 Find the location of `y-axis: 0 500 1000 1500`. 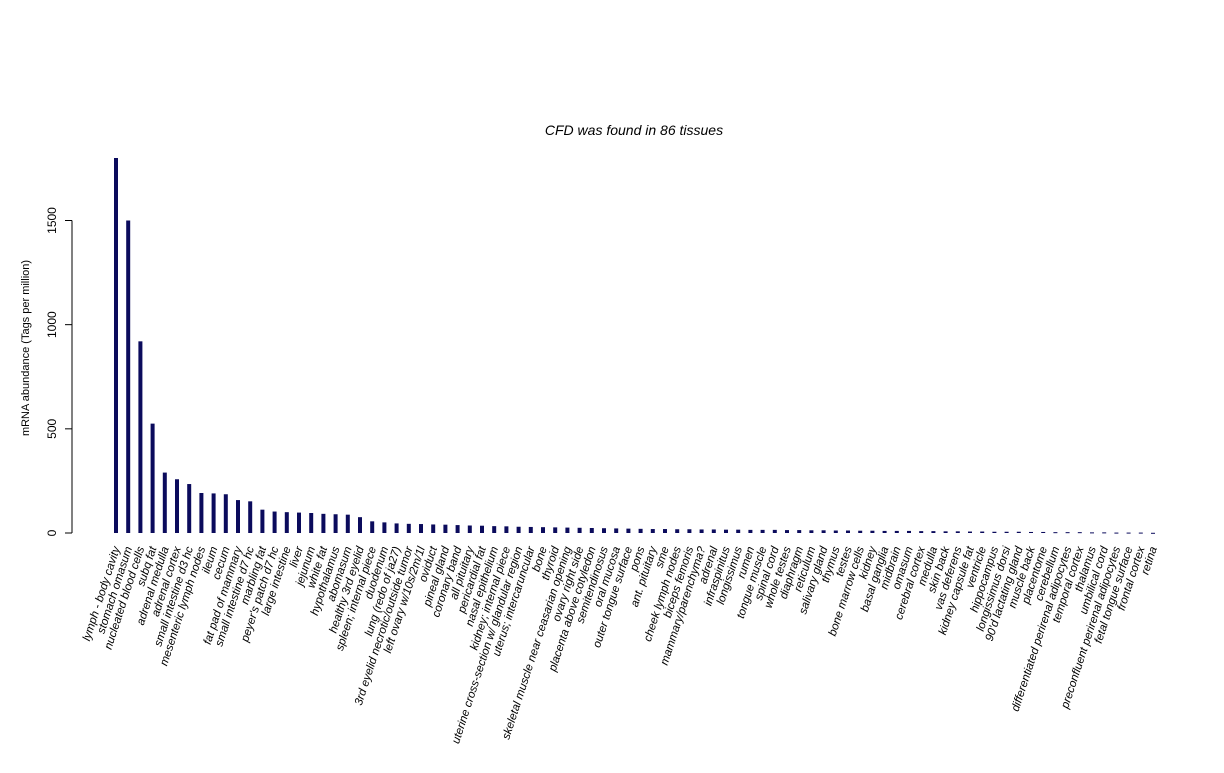

y-axis: 0 500 1000 1500 is located at coordinates (59, 371).